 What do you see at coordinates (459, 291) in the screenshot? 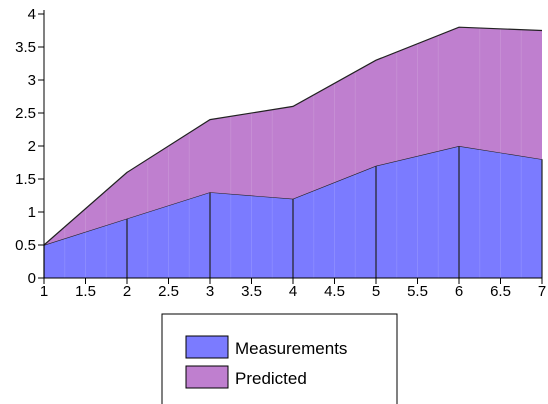
I see `x-tick-label: 6` at bounding box center [459, 291].